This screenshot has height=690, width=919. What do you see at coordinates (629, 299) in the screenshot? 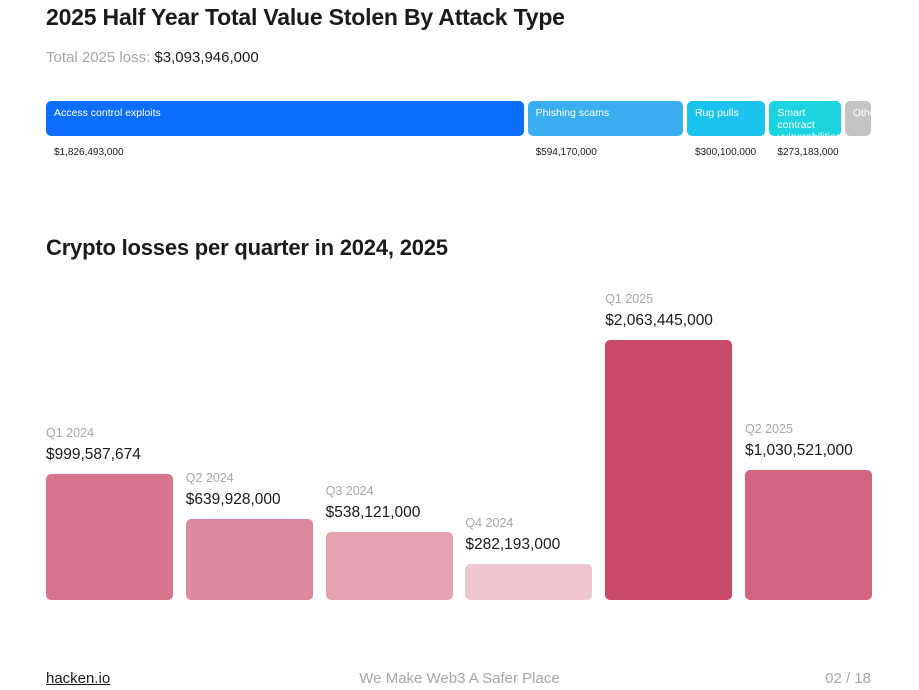
I see `quarter-bar-label: Q1 2025` at bounding box center [629, 299].